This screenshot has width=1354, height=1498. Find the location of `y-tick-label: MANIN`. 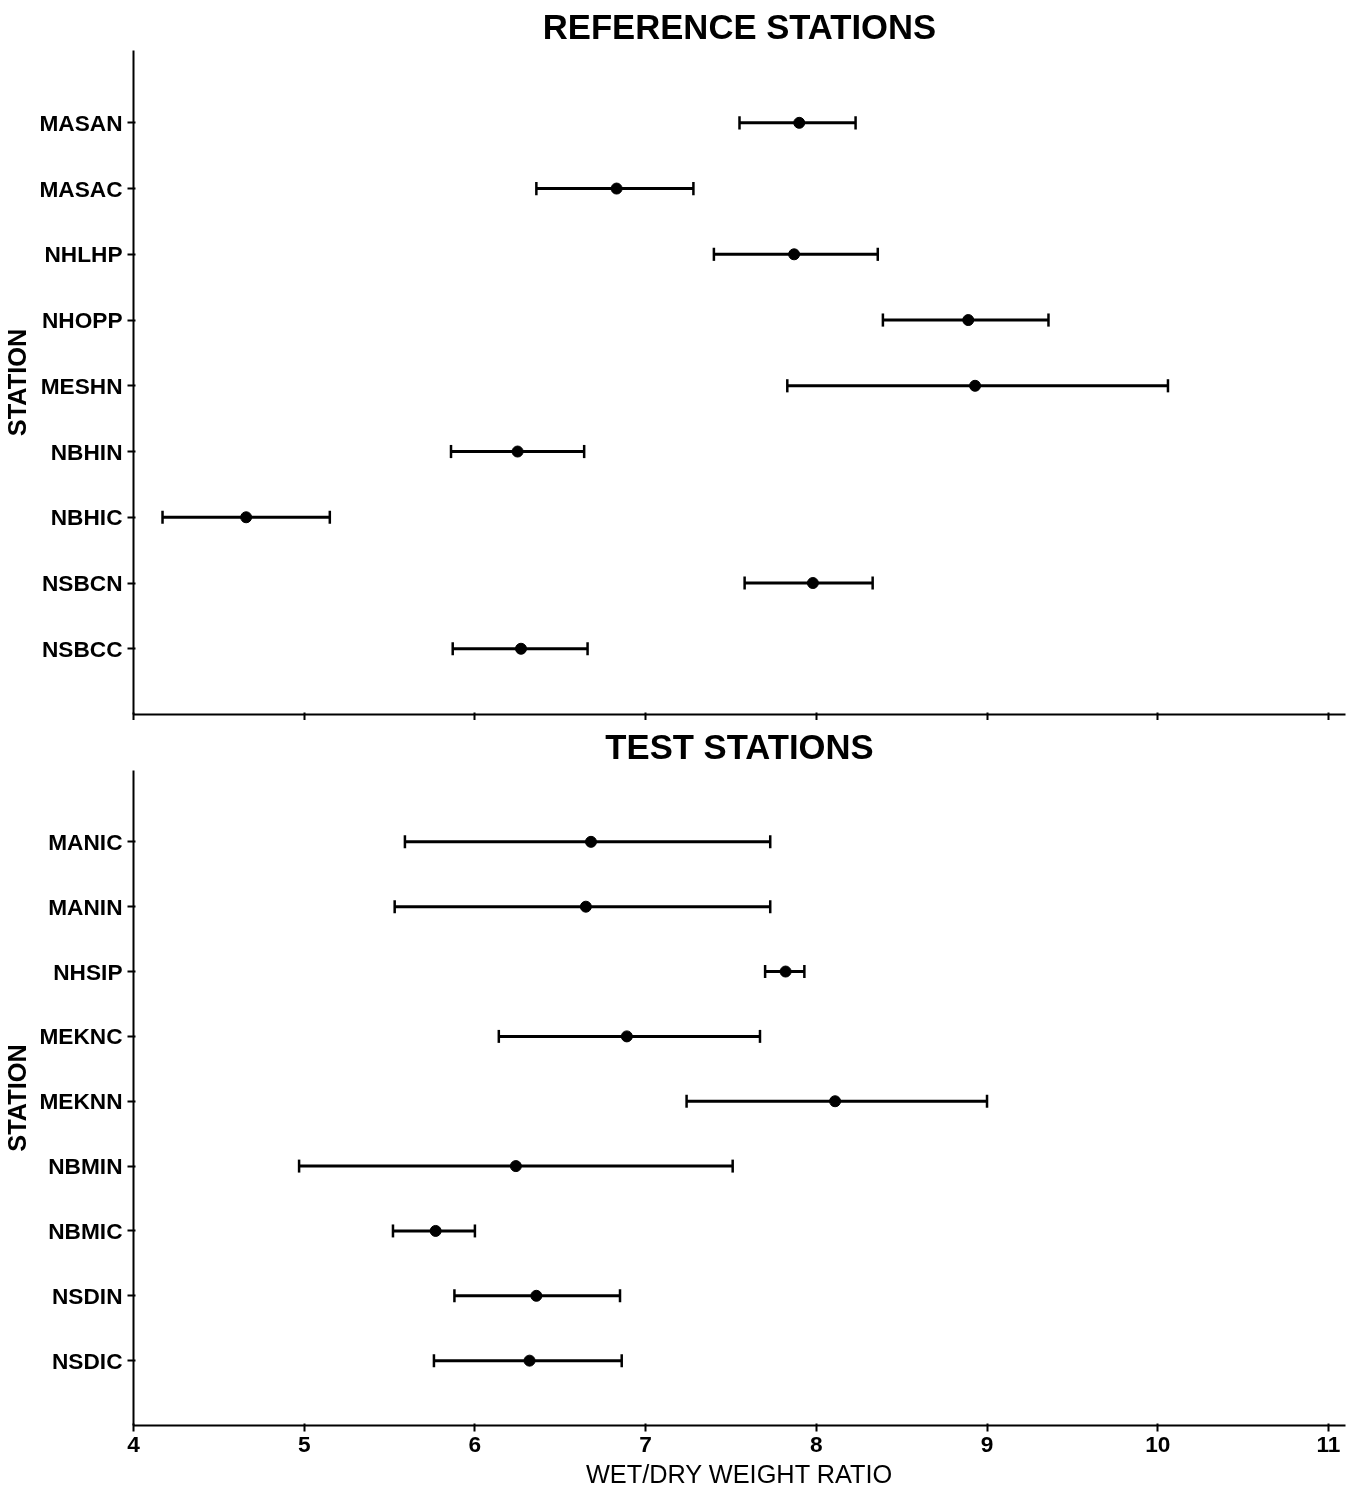

y-tick-label: MANIN is located at coordinates (85, 906).